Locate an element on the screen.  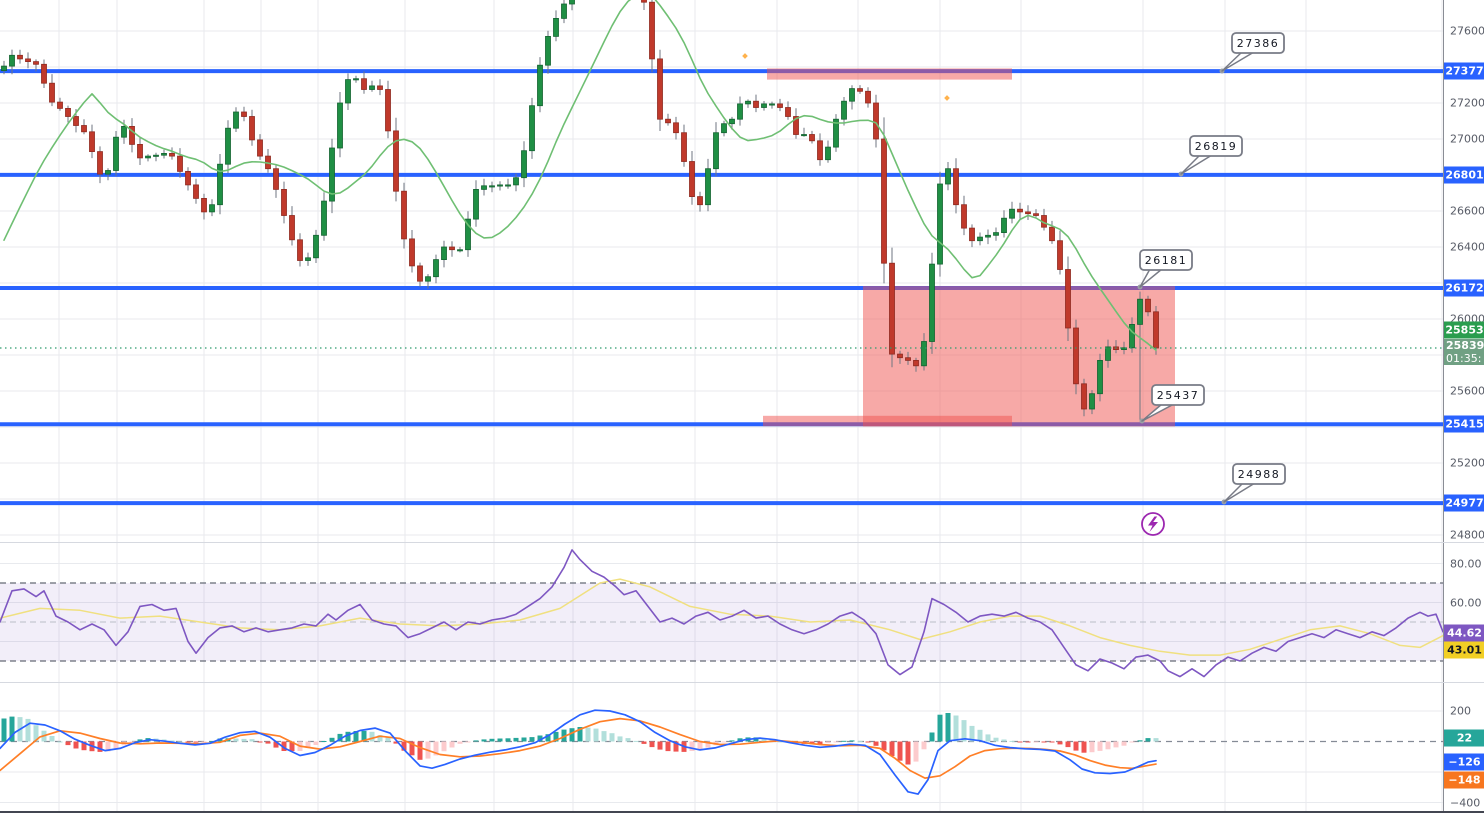
svg-text: 26819 is located at coordinates (1216, 146).